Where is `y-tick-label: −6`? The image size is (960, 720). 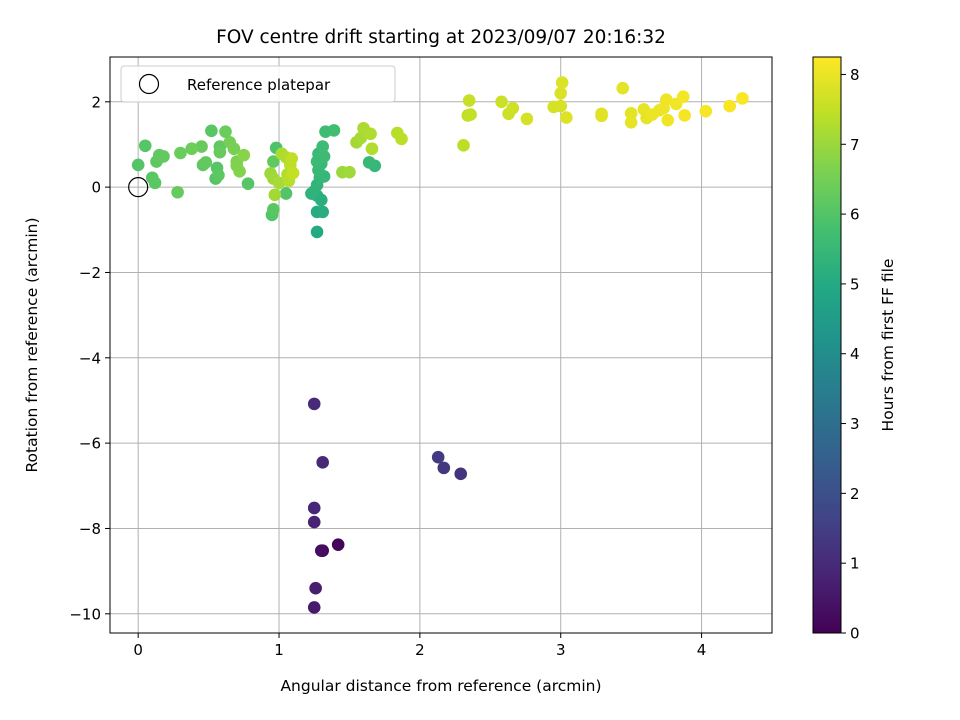 y-tick-label: −6 is located at coordinates (90, 444).